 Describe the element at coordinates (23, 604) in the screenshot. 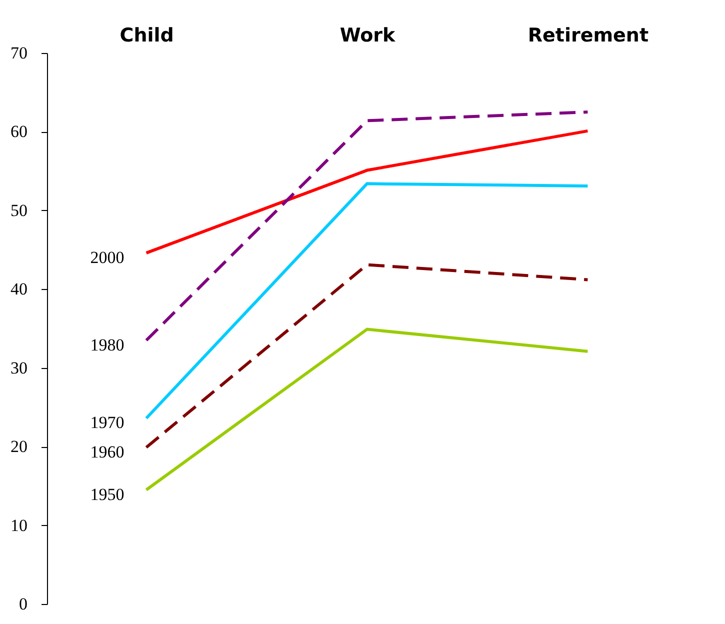

I see `y-tick-label: 0` at that location.